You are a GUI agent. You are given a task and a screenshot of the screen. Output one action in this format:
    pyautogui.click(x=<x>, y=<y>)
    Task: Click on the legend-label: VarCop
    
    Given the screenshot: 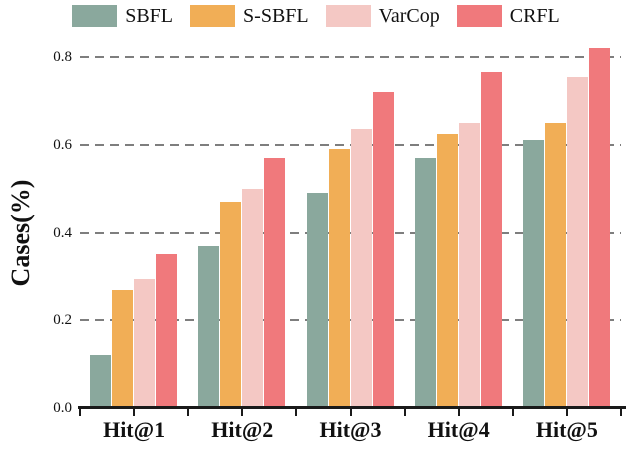 What is the action you would take?
    pyautogui.click(x=409, y=16)
    